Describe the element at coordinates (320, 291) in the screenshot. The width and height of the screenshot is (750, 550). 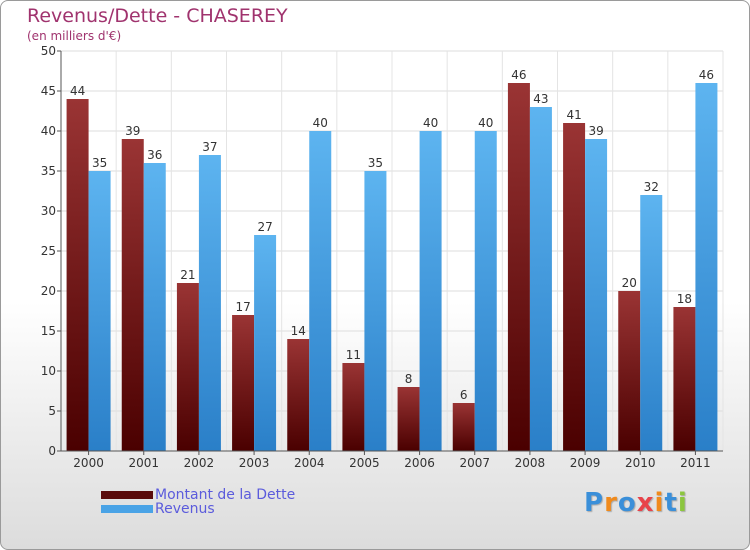
I see `bar-revenus-2004` at that location.